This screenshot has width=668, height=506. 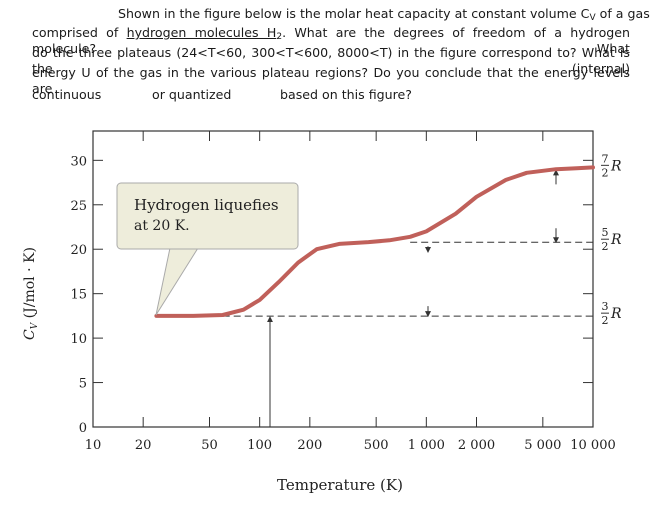 What do you see at coordinates (376, 445) in the screenshot?
I see `x-tick-label: 500` at bounding box center [376, 445].